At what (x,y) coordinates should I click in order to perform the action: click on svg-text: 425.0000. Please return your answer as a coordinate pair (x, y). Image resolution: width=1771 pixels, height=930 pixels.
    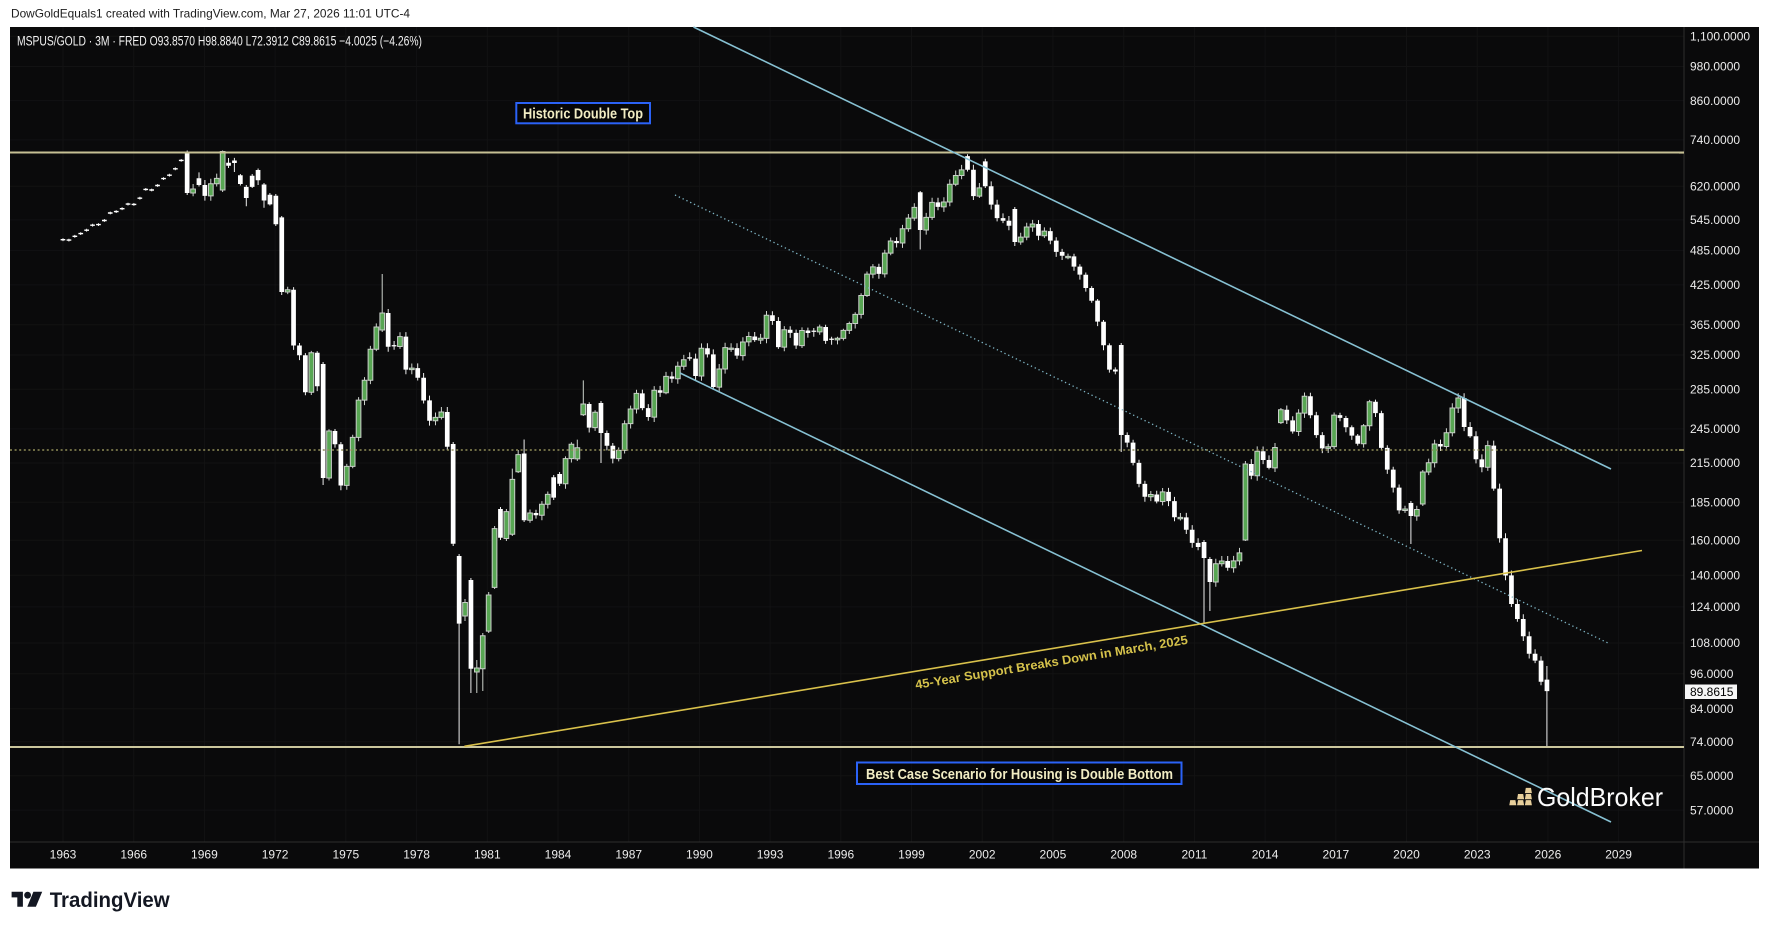
    Looking at the image, I should click on (1715, 285).